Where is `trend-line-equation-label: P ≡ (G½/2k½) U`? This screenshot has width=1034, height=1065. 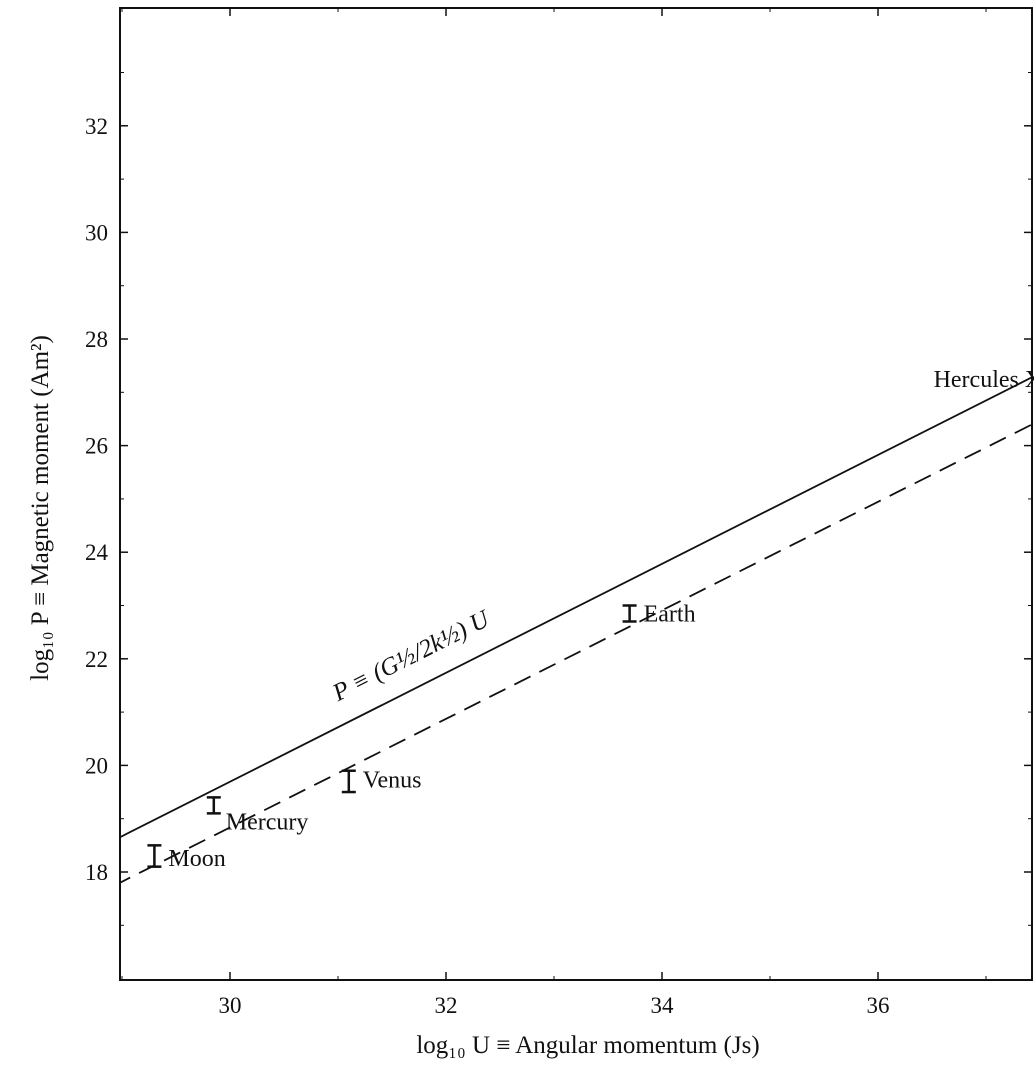 trend-line-equation-label: P ≡ (G½/2k½) U is located at coordinates (412, 656).